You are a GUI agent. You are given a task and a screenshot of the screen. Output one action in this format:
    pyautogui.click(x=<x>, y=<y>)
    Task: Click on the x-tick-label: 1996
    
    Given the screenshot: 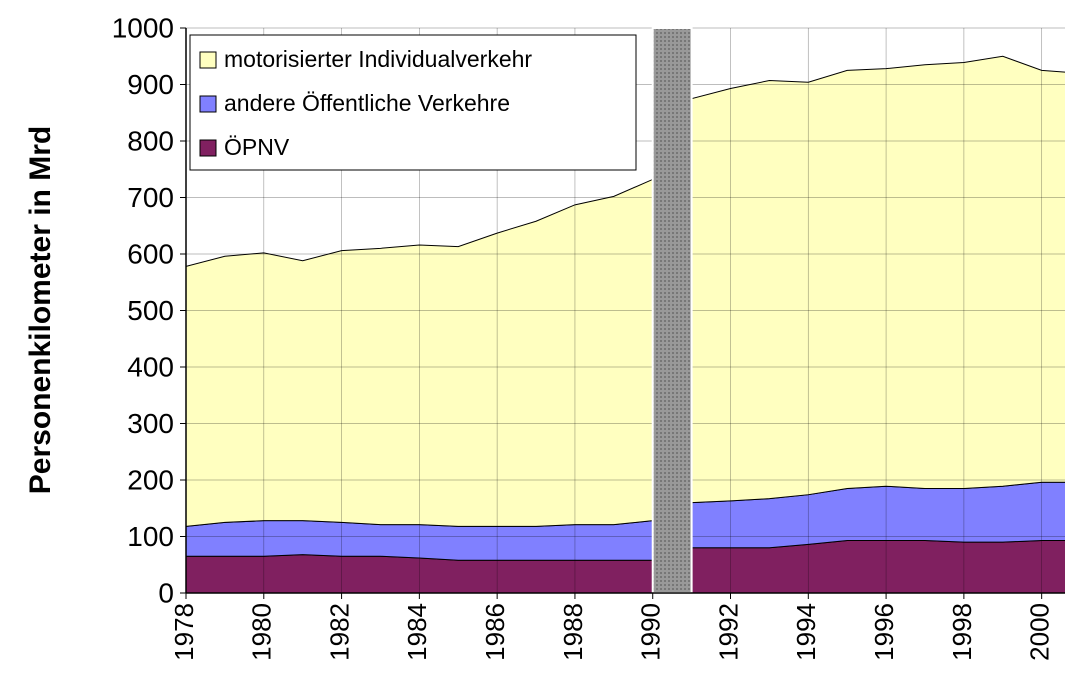 What is the action you would take?
    pyautogui.click(x=884, y=632)
    